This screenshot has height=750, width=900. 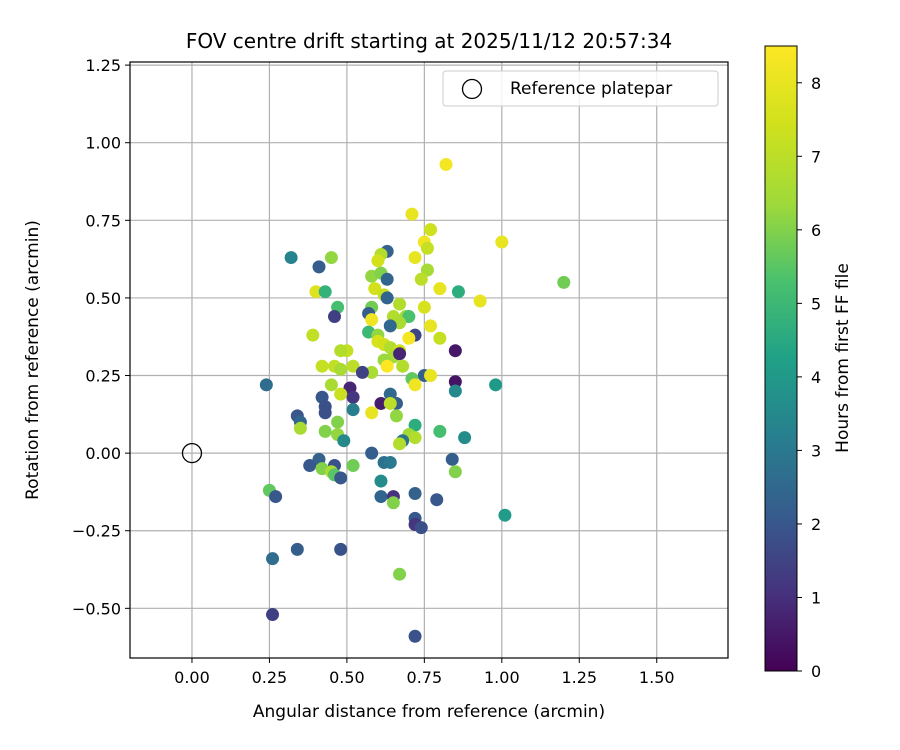 What do you see at coordinates (816, 450) in the screenshot?
I see `colorbar-tick-label: 3` at bounding box center [816, 450].